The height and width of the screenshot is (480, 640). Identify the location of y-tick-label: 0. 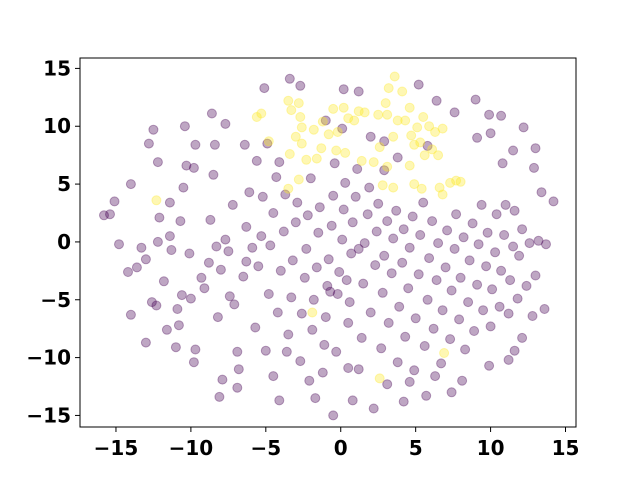
(64, 242).